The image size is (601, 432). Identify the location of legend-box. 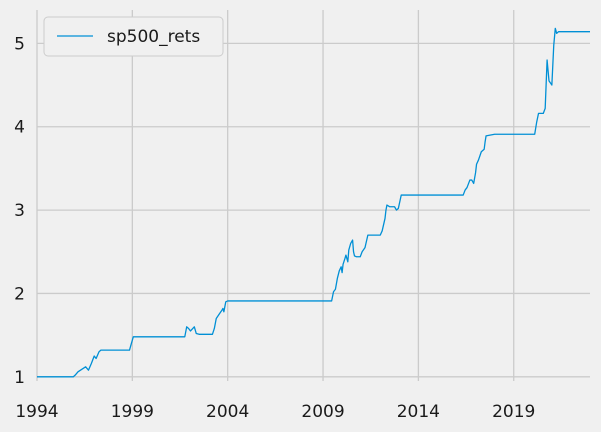
(133, 36).